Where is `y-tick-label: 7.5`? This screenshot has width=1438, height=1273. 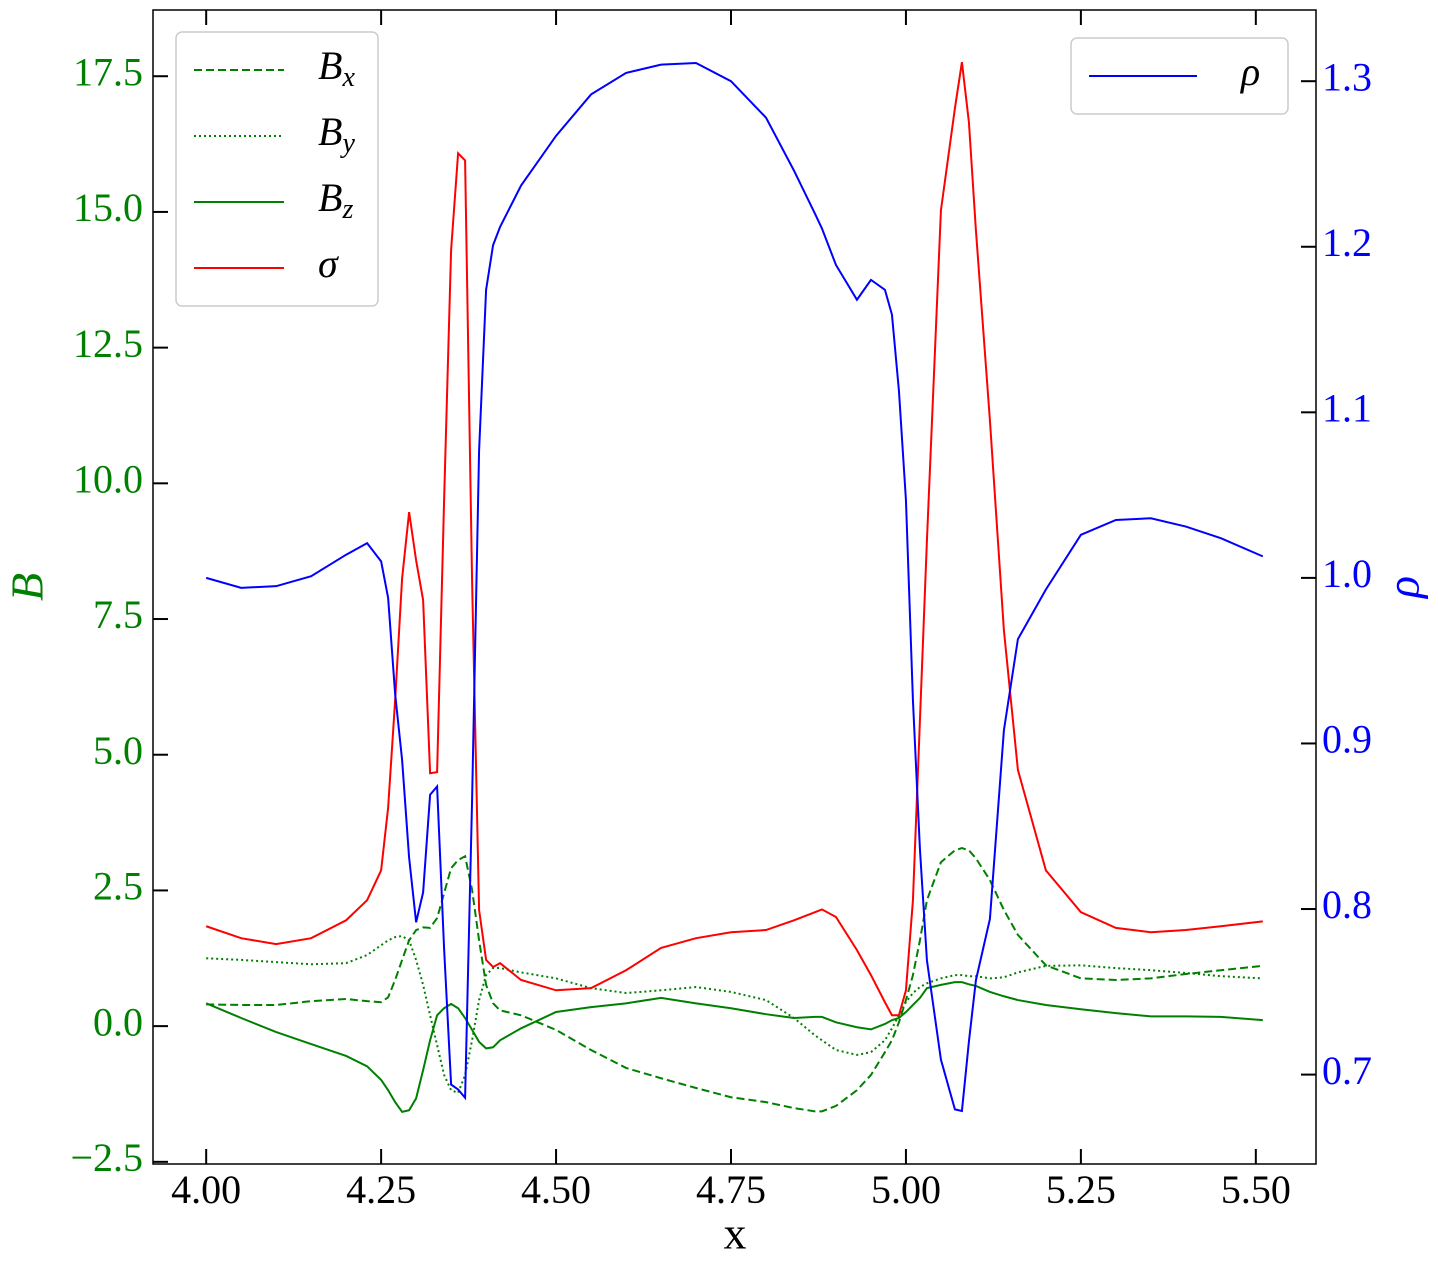
y-tick-label: 7.5 is located at coordinates (118, 614).